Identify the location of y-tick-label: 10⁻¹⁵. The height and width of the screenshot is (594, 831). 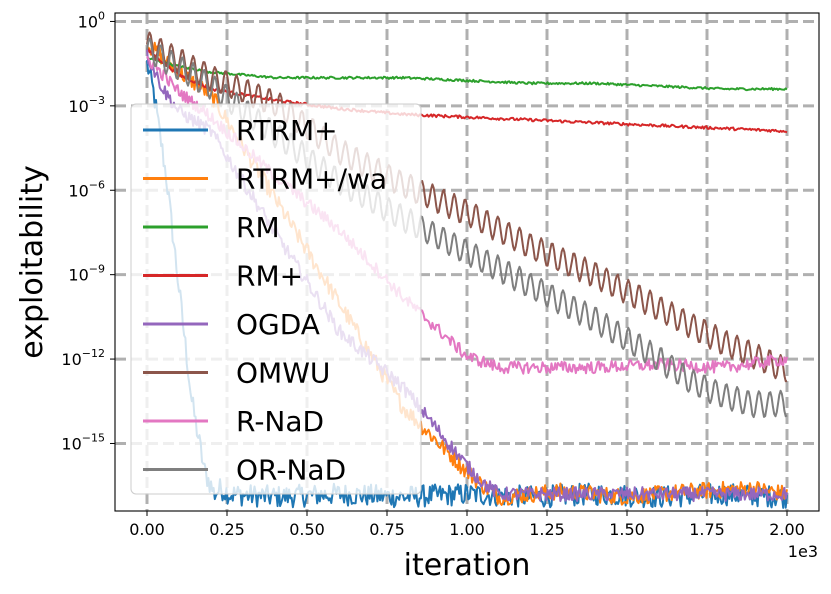
(83, 442).